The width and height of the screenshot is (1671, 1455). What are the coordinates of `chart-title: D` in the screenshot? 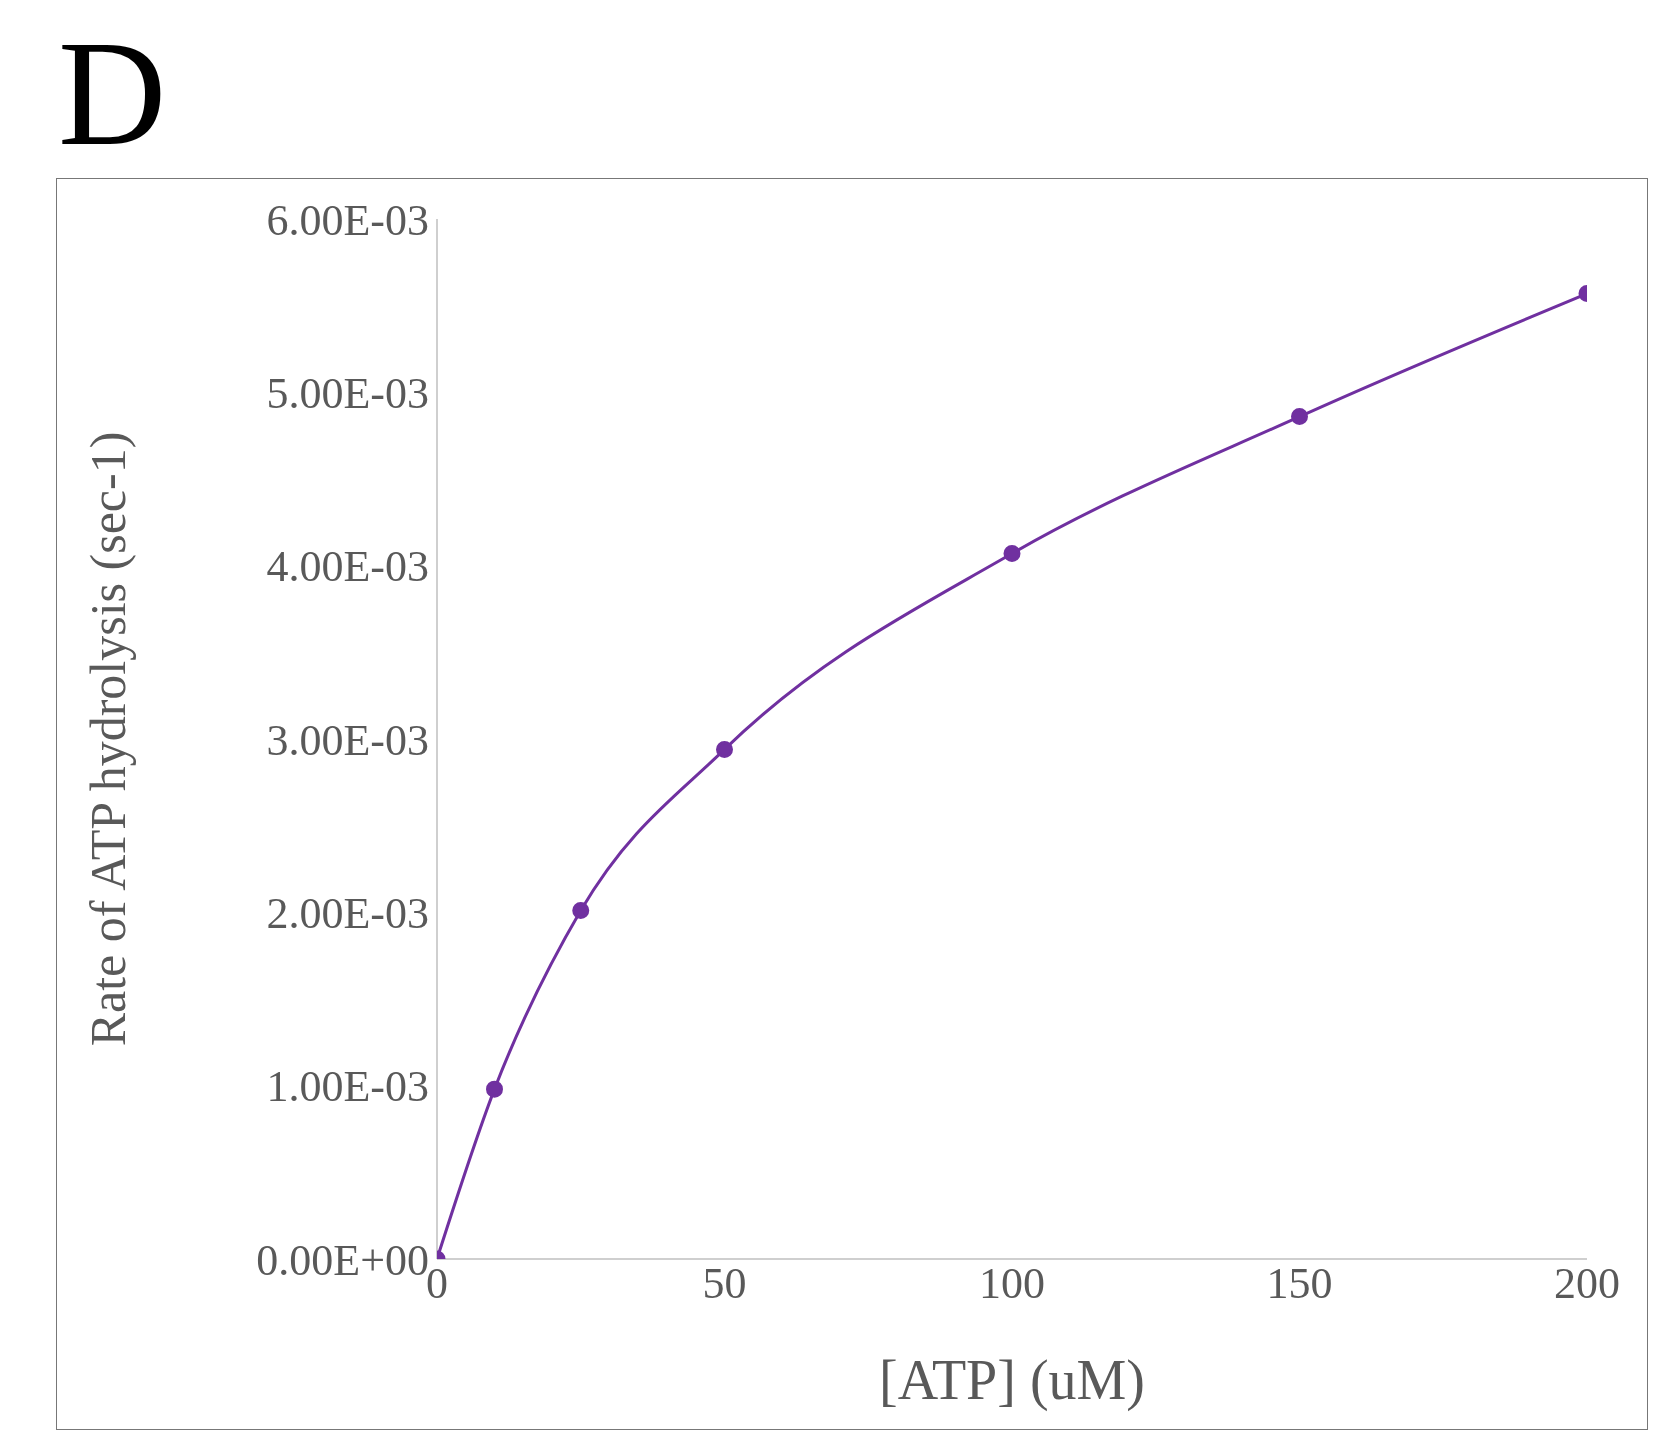 It's located at (112, 93).